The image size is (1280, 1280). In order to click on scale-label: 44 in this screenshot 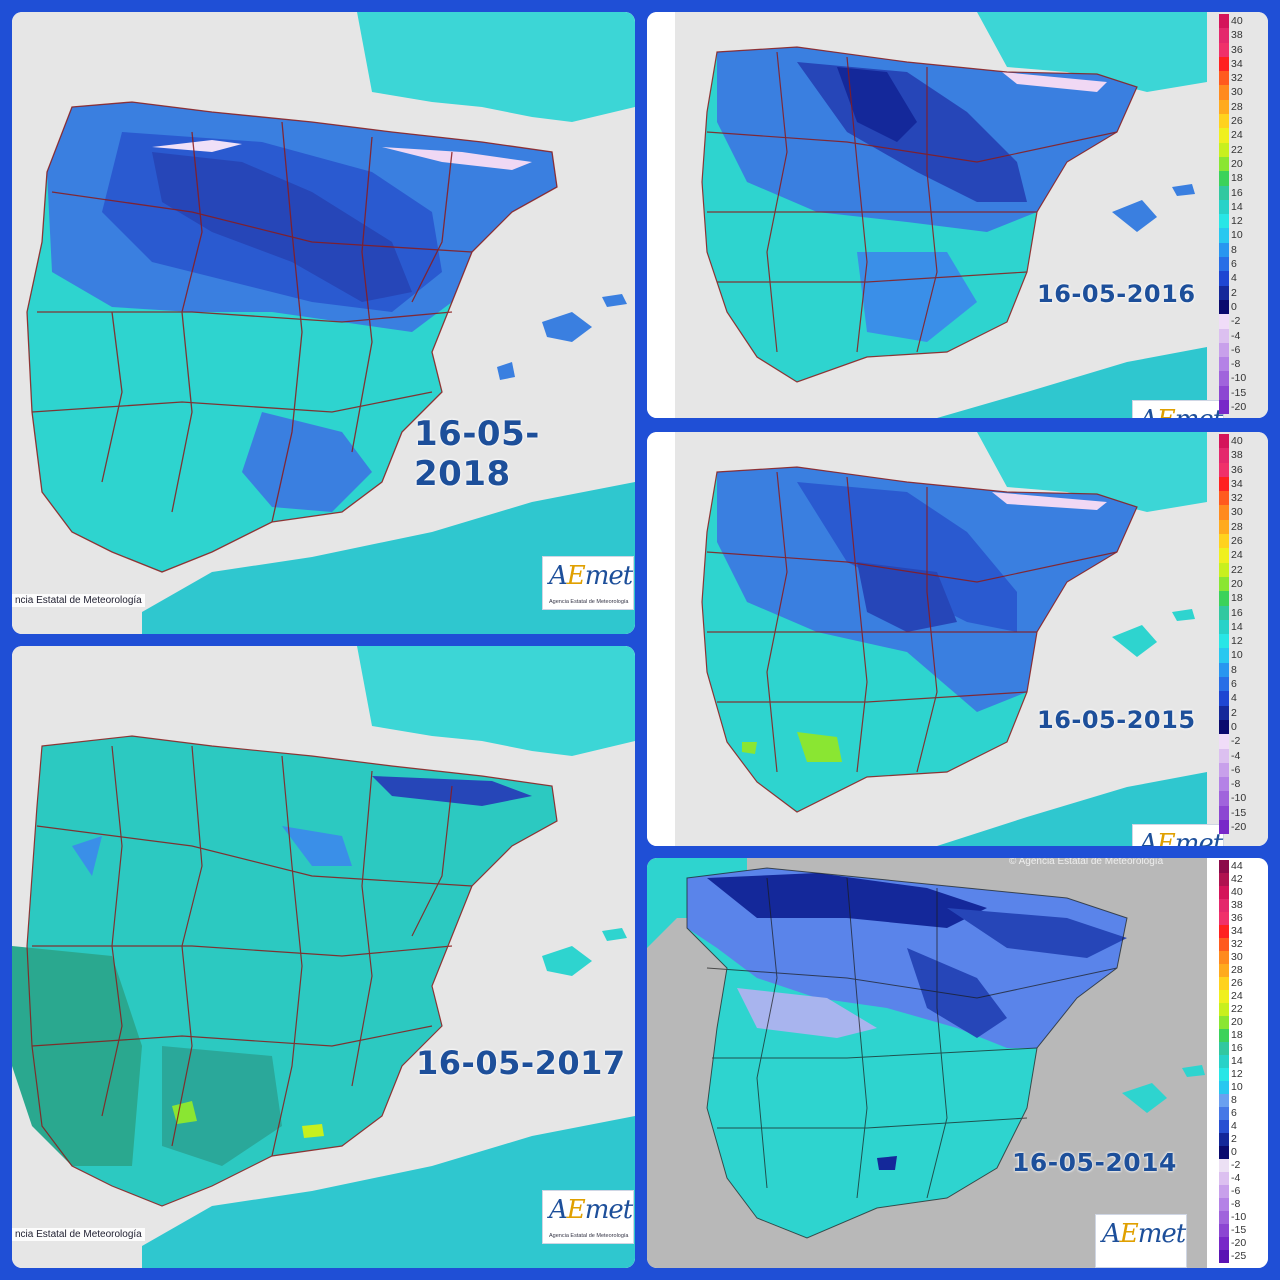, I will do `click(1237, 866)`.